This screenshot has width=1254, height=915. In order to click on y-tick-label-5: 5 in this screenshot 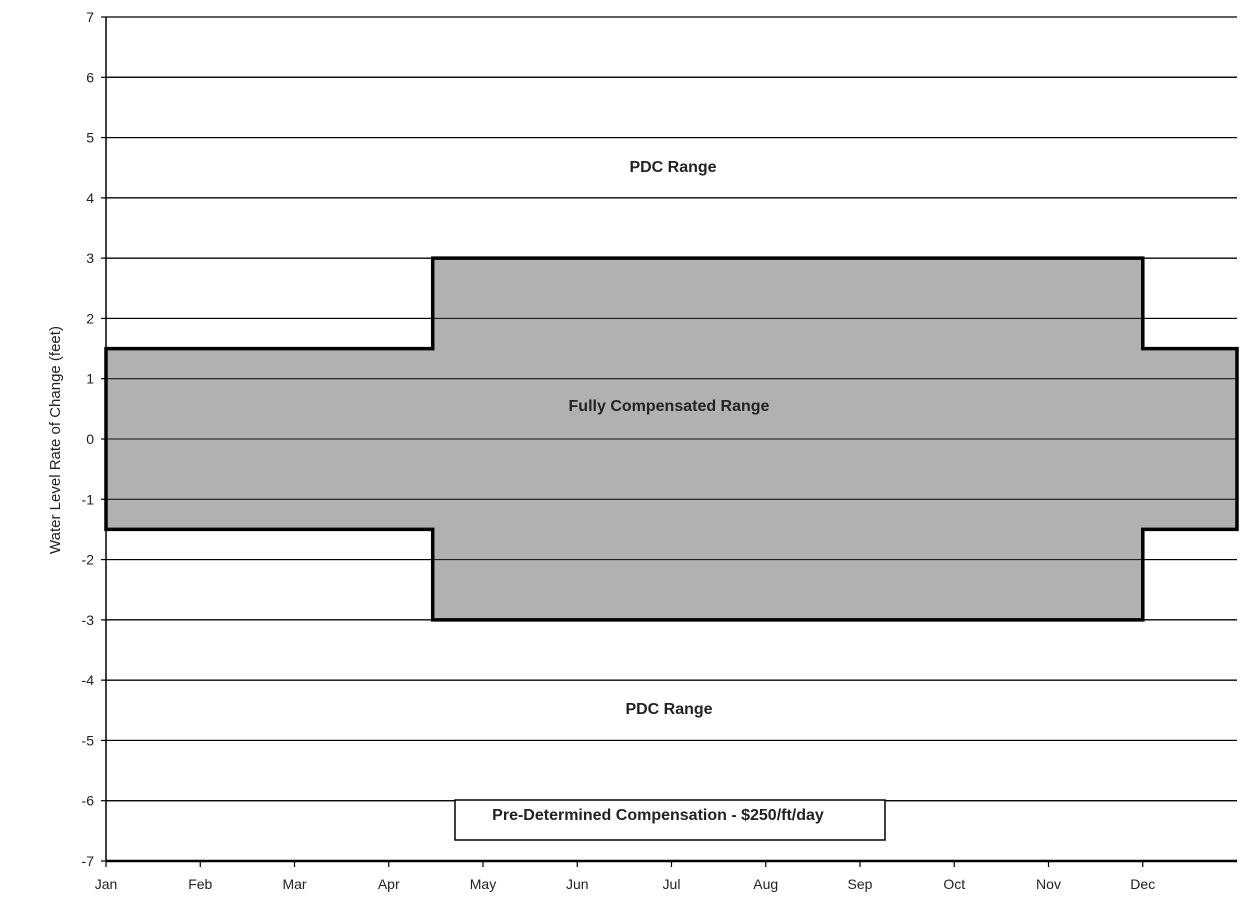, I will do `click(90, 138)`.